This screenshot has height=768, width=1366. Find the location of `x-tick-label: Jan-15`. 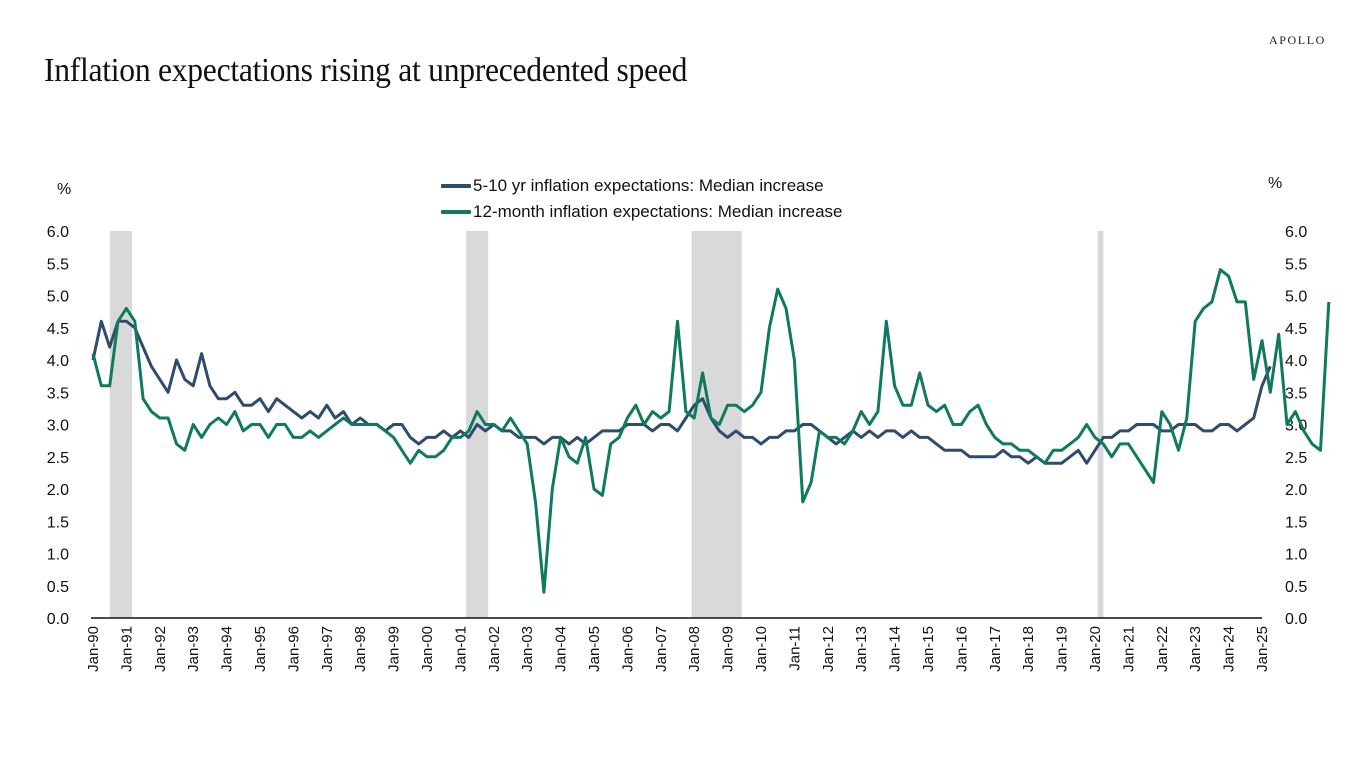

x-tick-label: Jan-15 is located at coordinates (928, 649).